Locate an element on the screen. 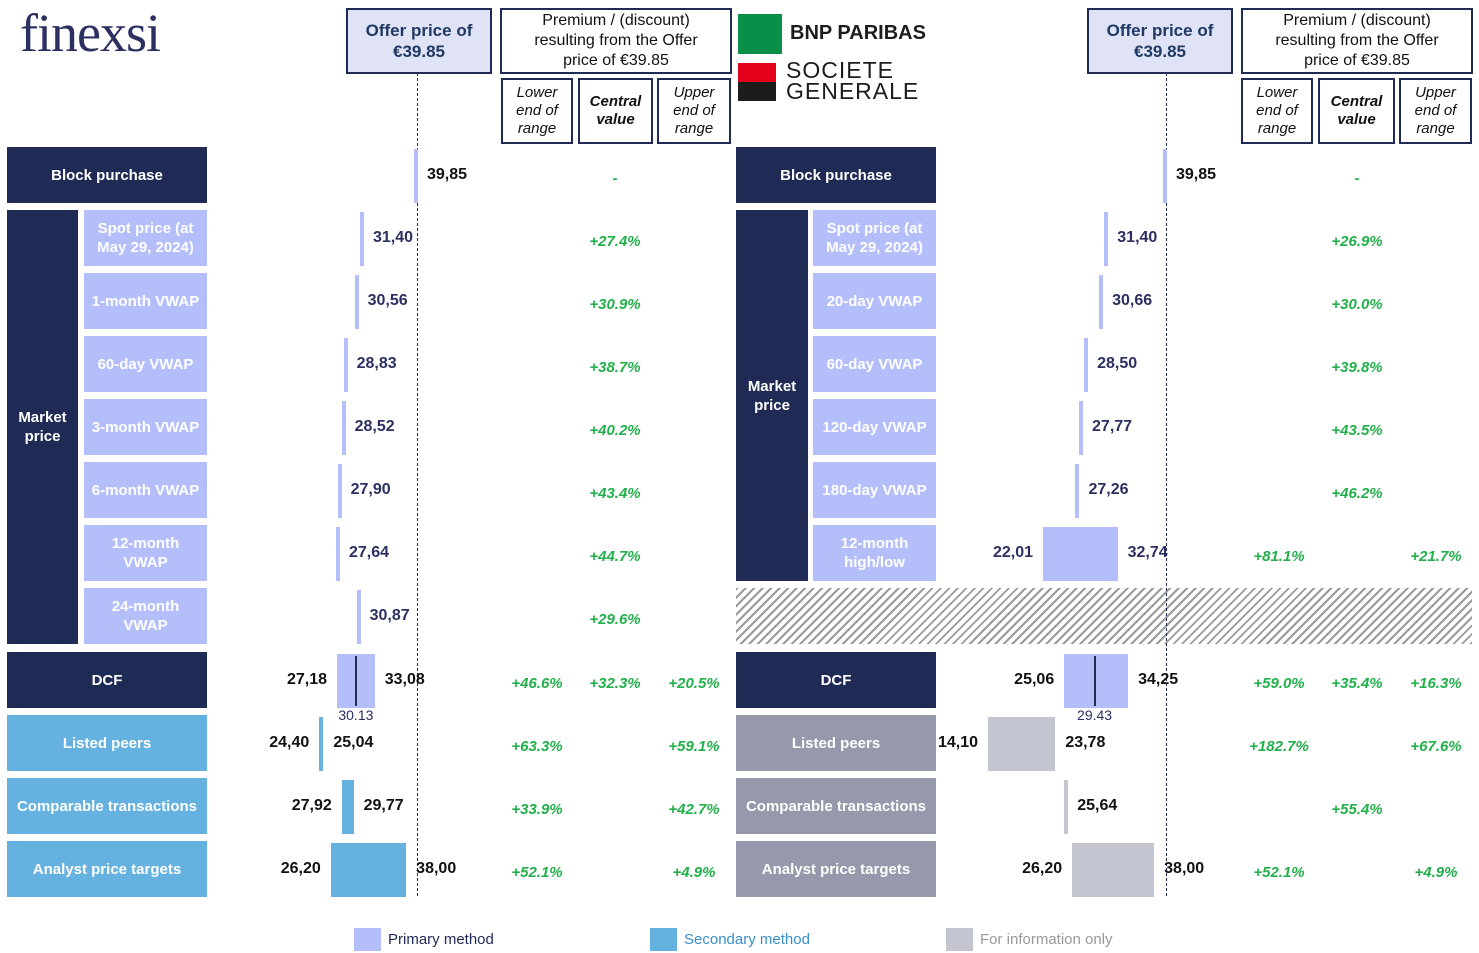 The width and height of the screenshot is (1479, 953). premium-label: +44.7% is located at coordinates (615, 556).